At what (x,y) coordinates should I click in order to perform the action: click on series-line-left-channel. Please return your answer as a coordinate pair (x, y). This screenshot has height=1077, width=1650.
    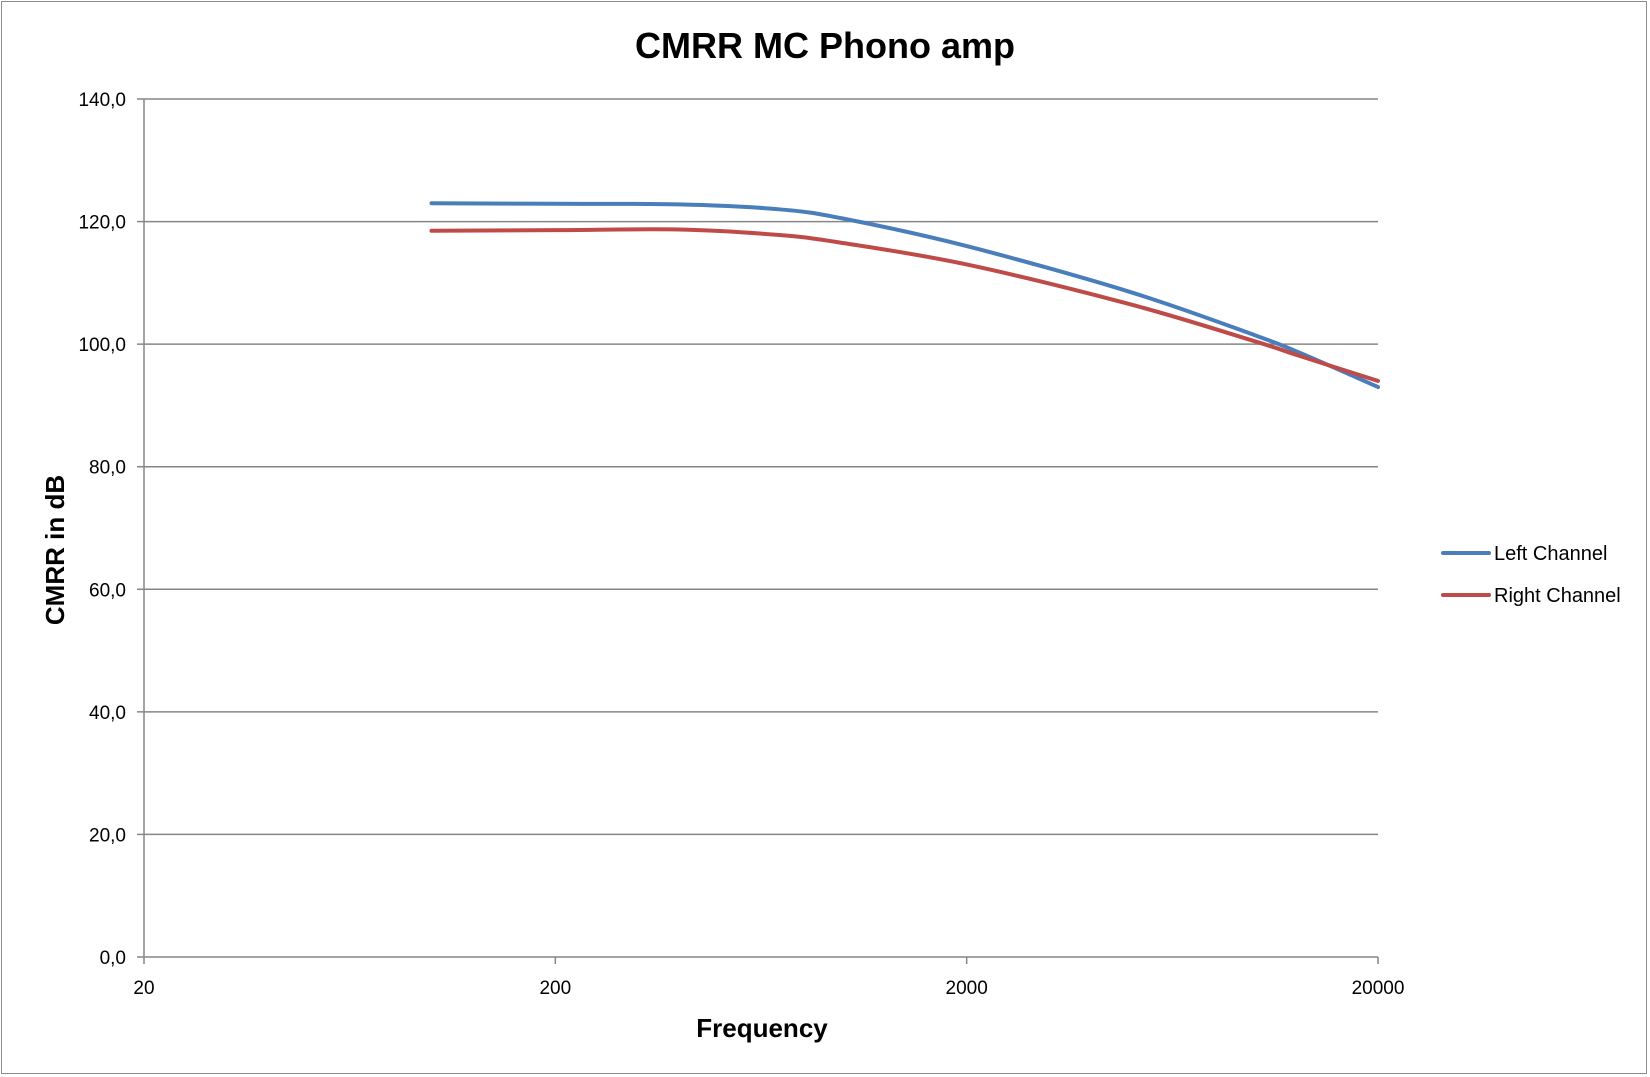
    Looking at the image, I should click on (904, 295).